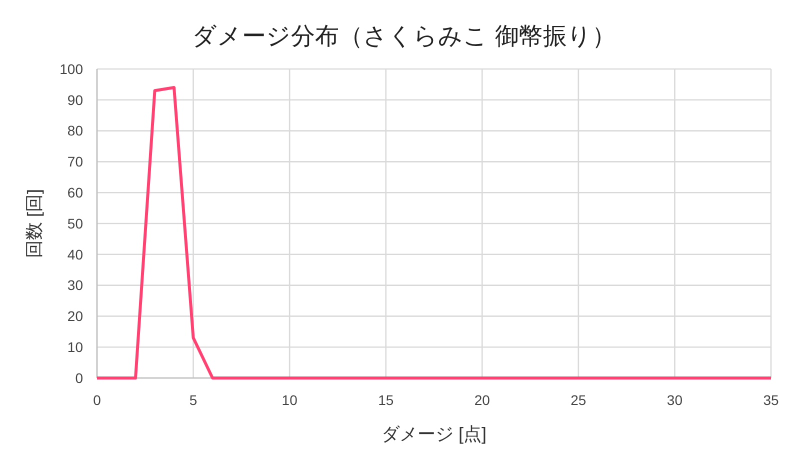 The height and width of the screenshot is (458, 800). Describe the element at coordinates (386, 400) in the screenshot. I see `x-tick-label: 15` at that location.